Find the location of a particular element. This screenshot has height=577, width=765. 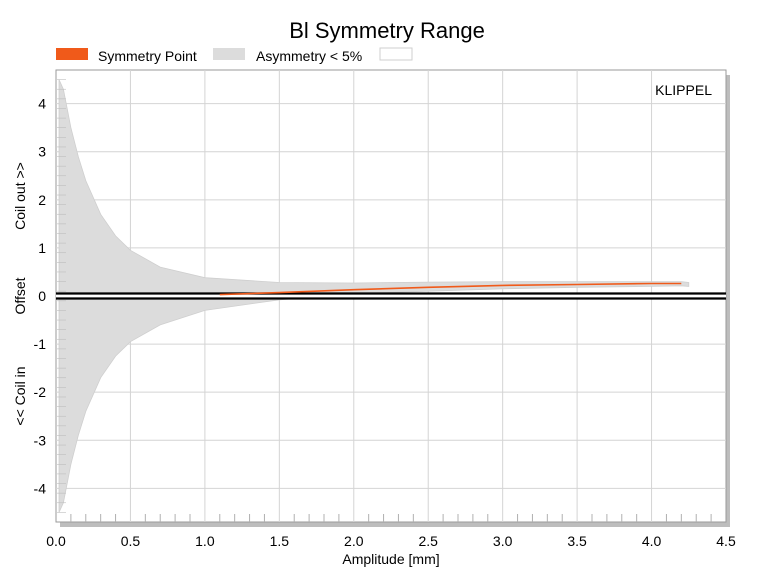

y-tick-label: 3 is located at coordinates (42, 152).